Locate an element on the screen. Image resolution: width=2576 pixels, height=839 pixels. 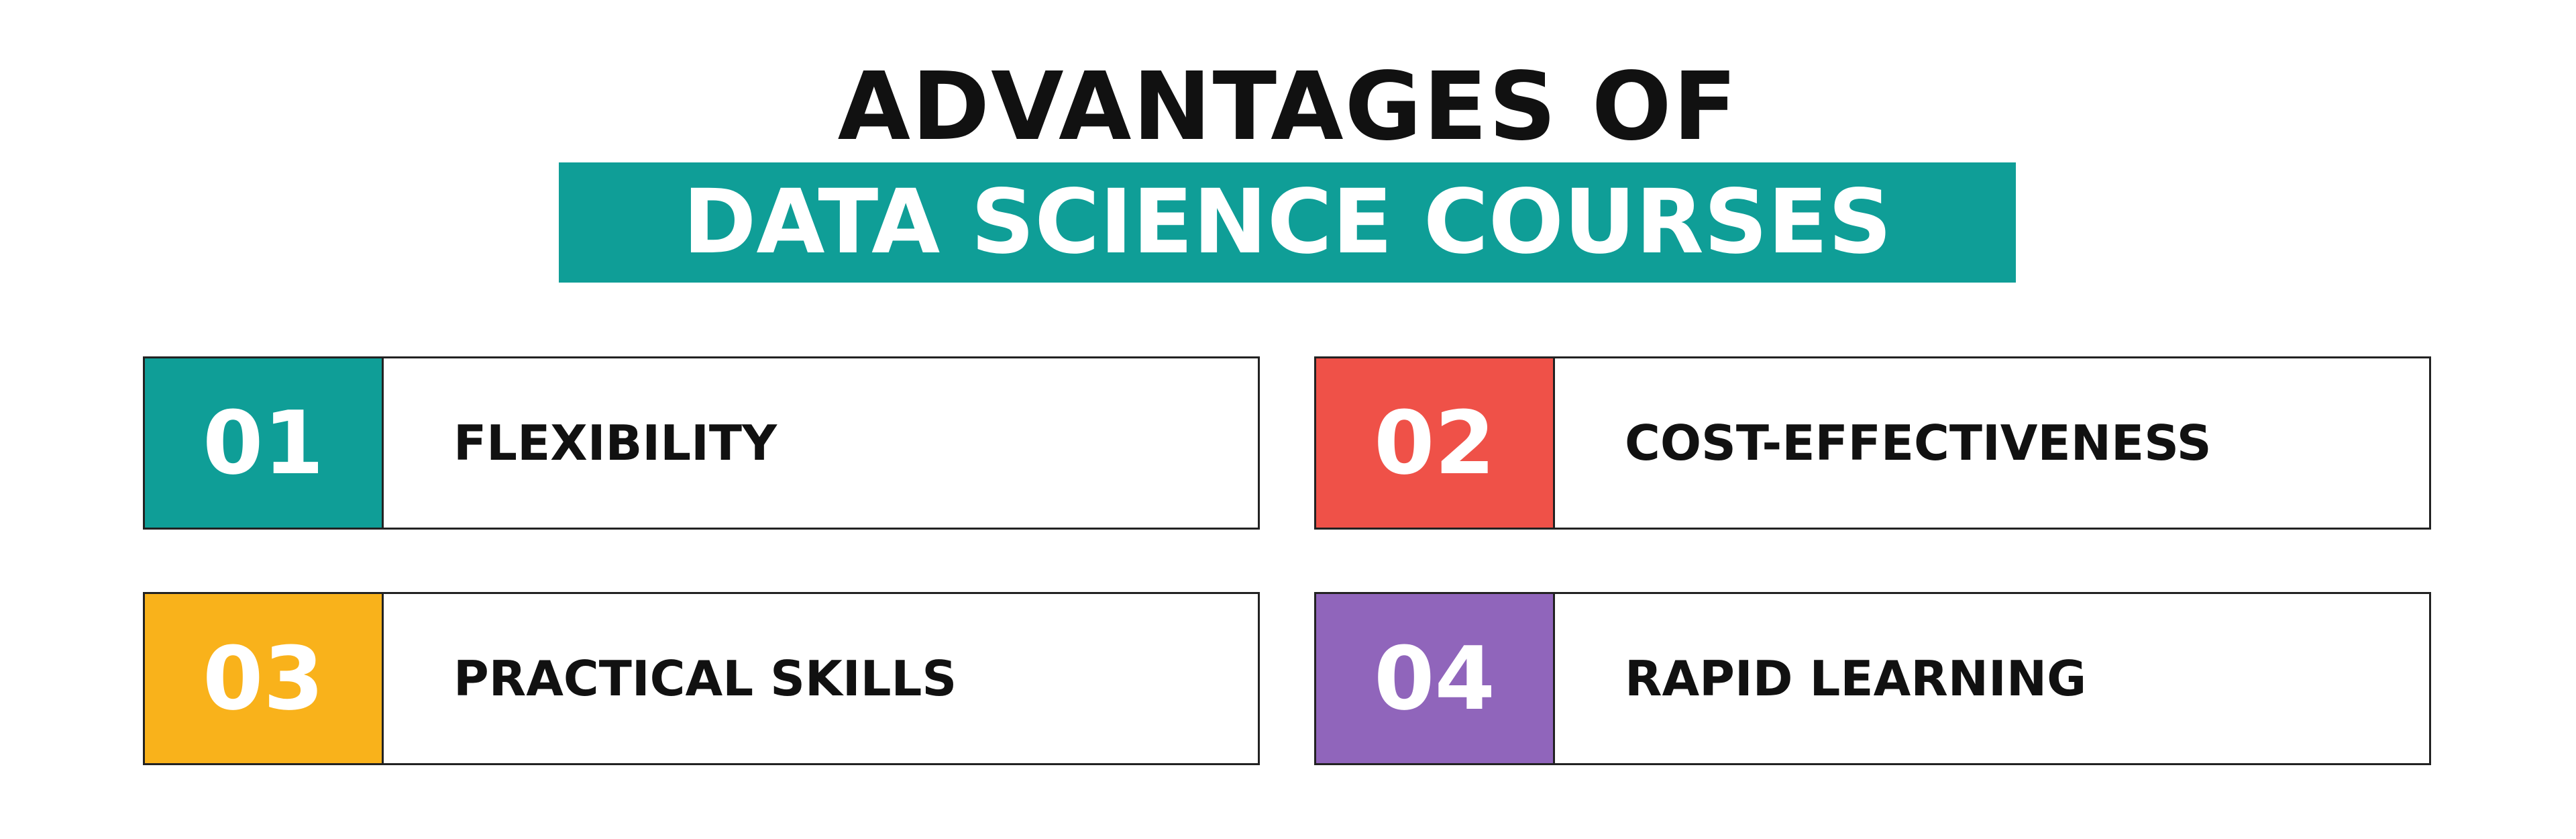
card-number: 03 is located at coordinates (264, 678).